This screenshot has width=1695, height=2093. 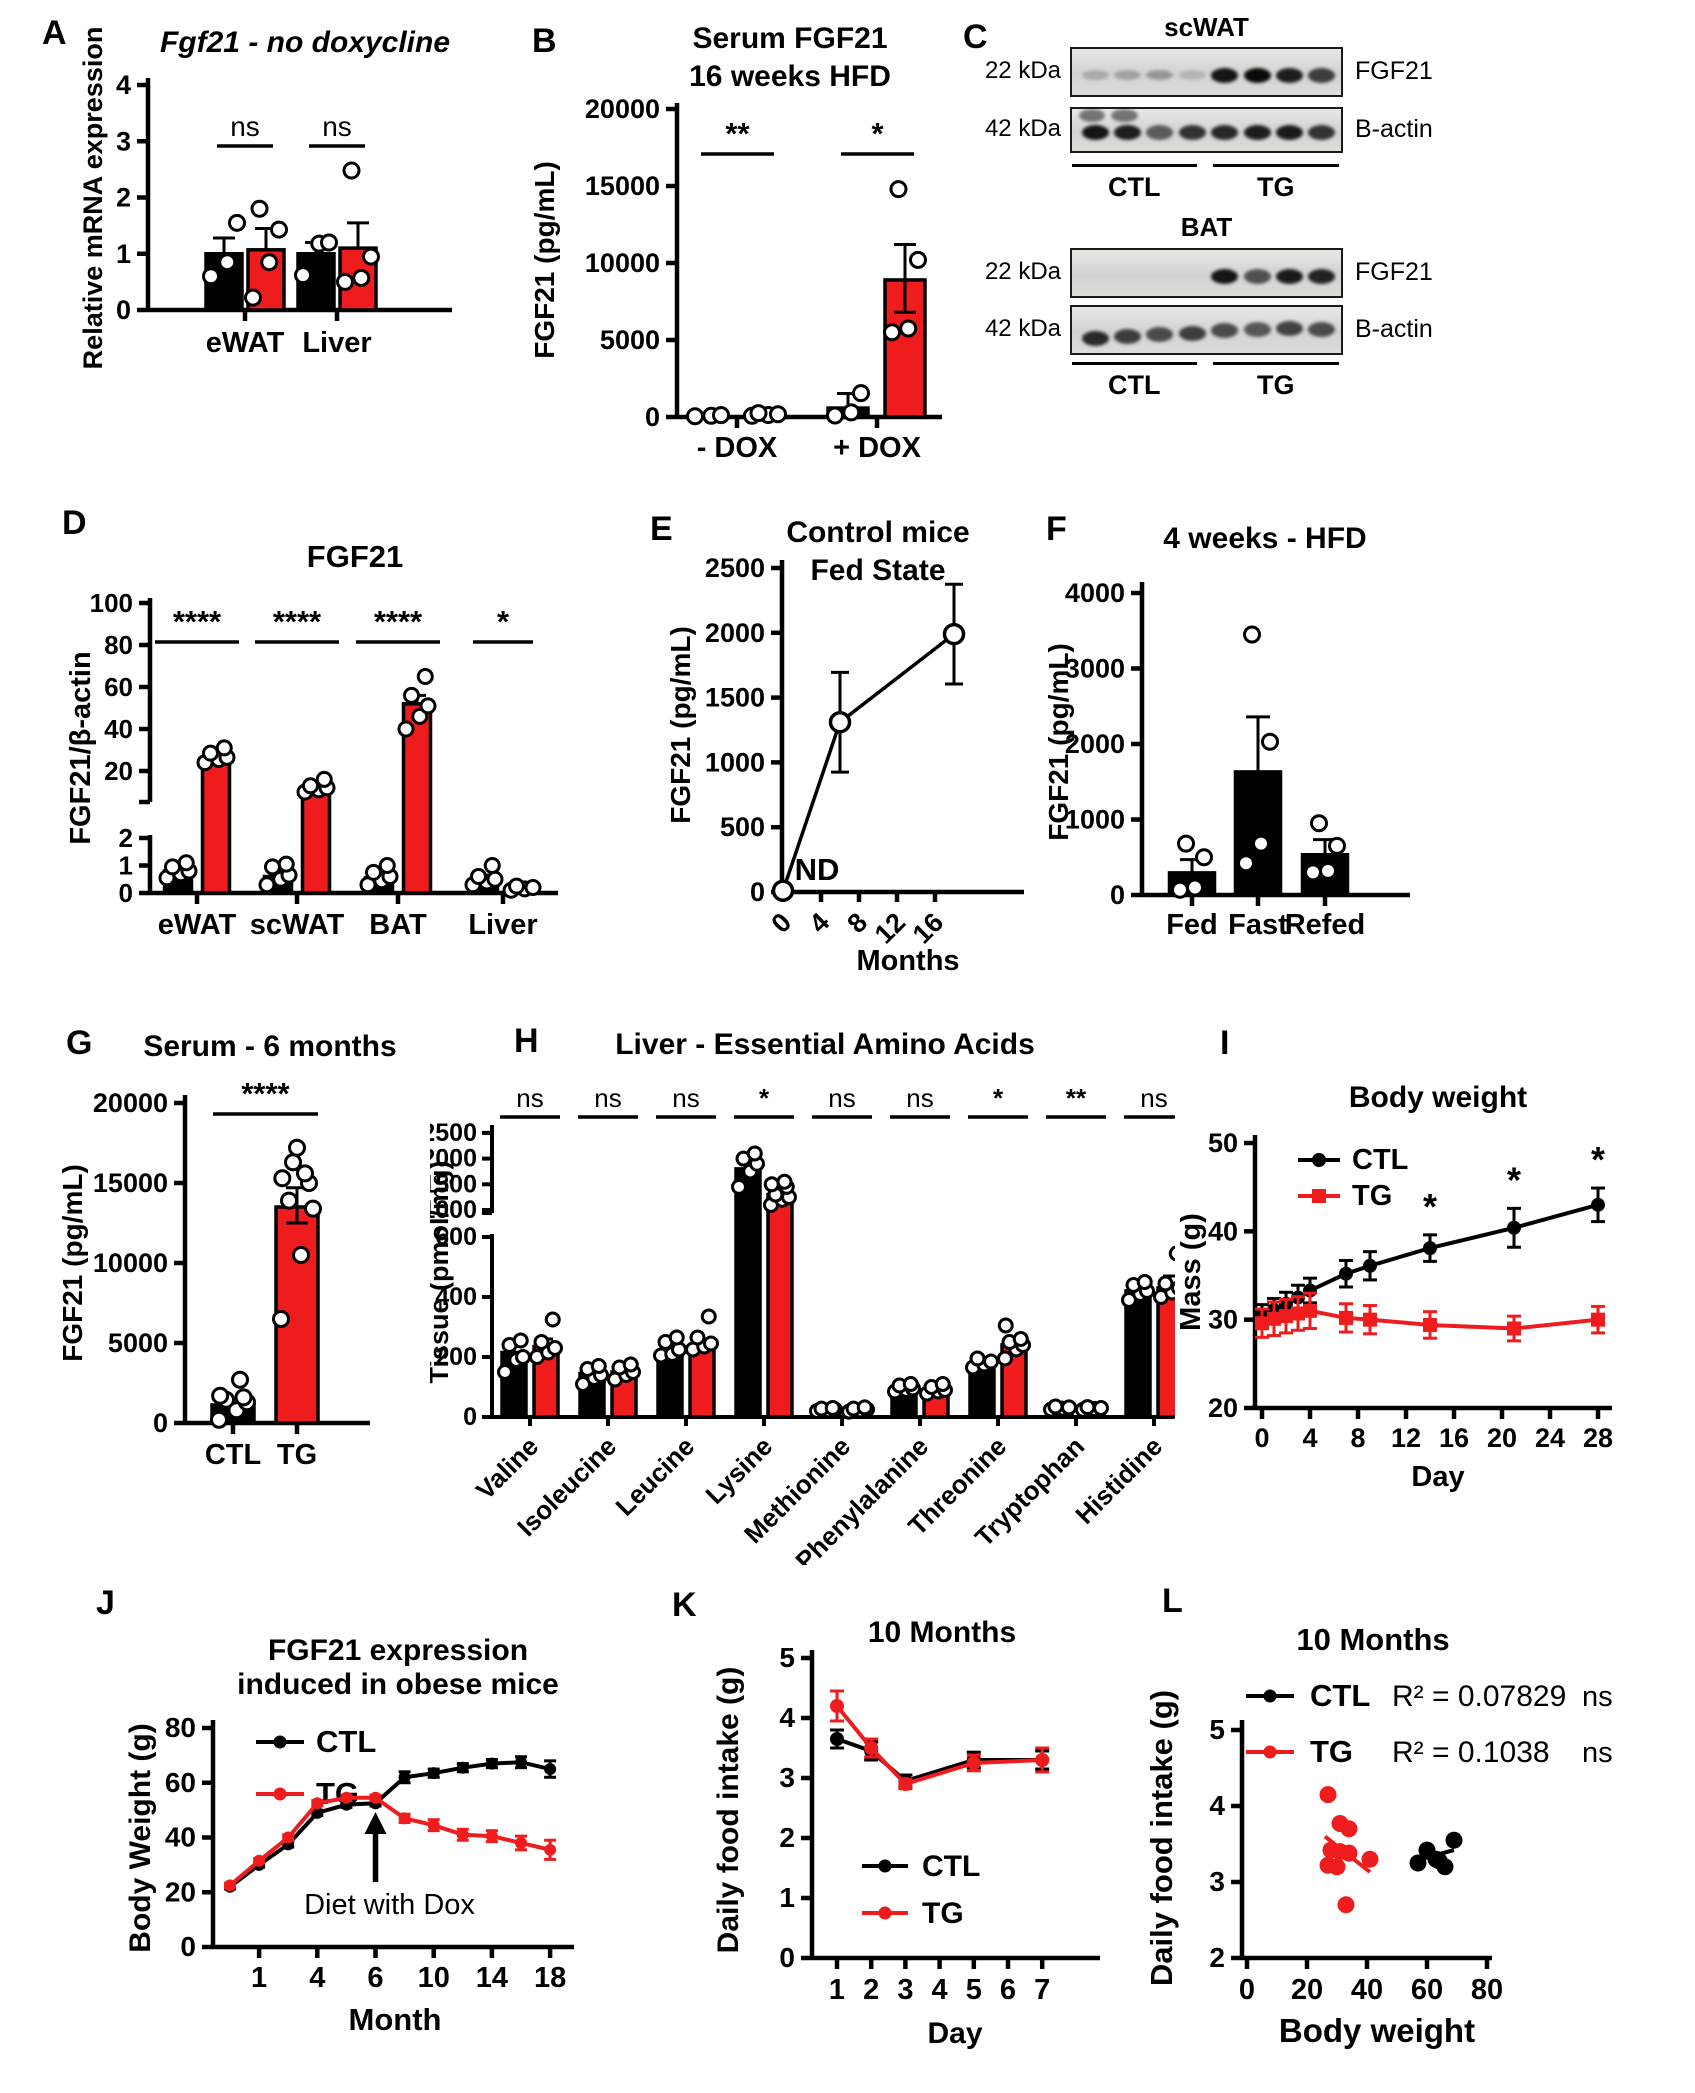 I want to click on svg-text: 600, so click(x=456, y=1237).